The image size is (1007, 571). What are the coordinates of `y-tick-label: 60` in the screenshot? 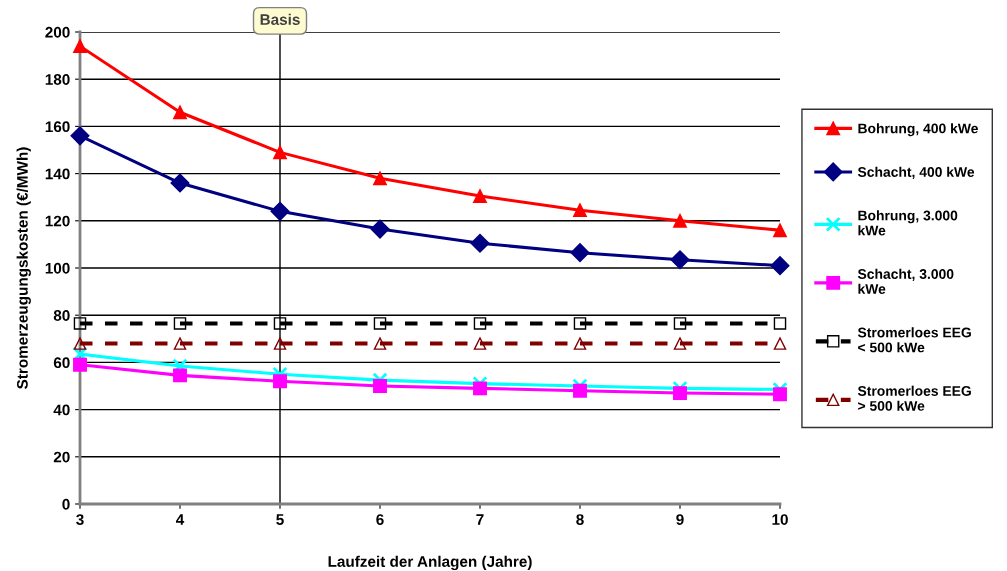 It's located at (61, 363).